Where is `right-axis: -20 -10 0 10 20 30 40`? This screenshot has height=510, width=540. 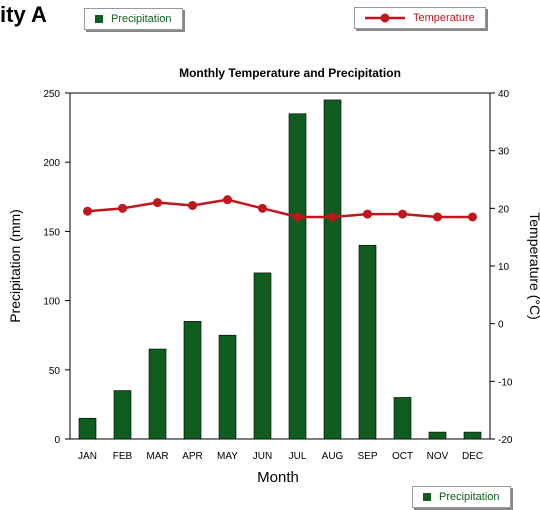
right-axis: -20 -10 0 10 20 30 40 is located at coordinates (501, 267).